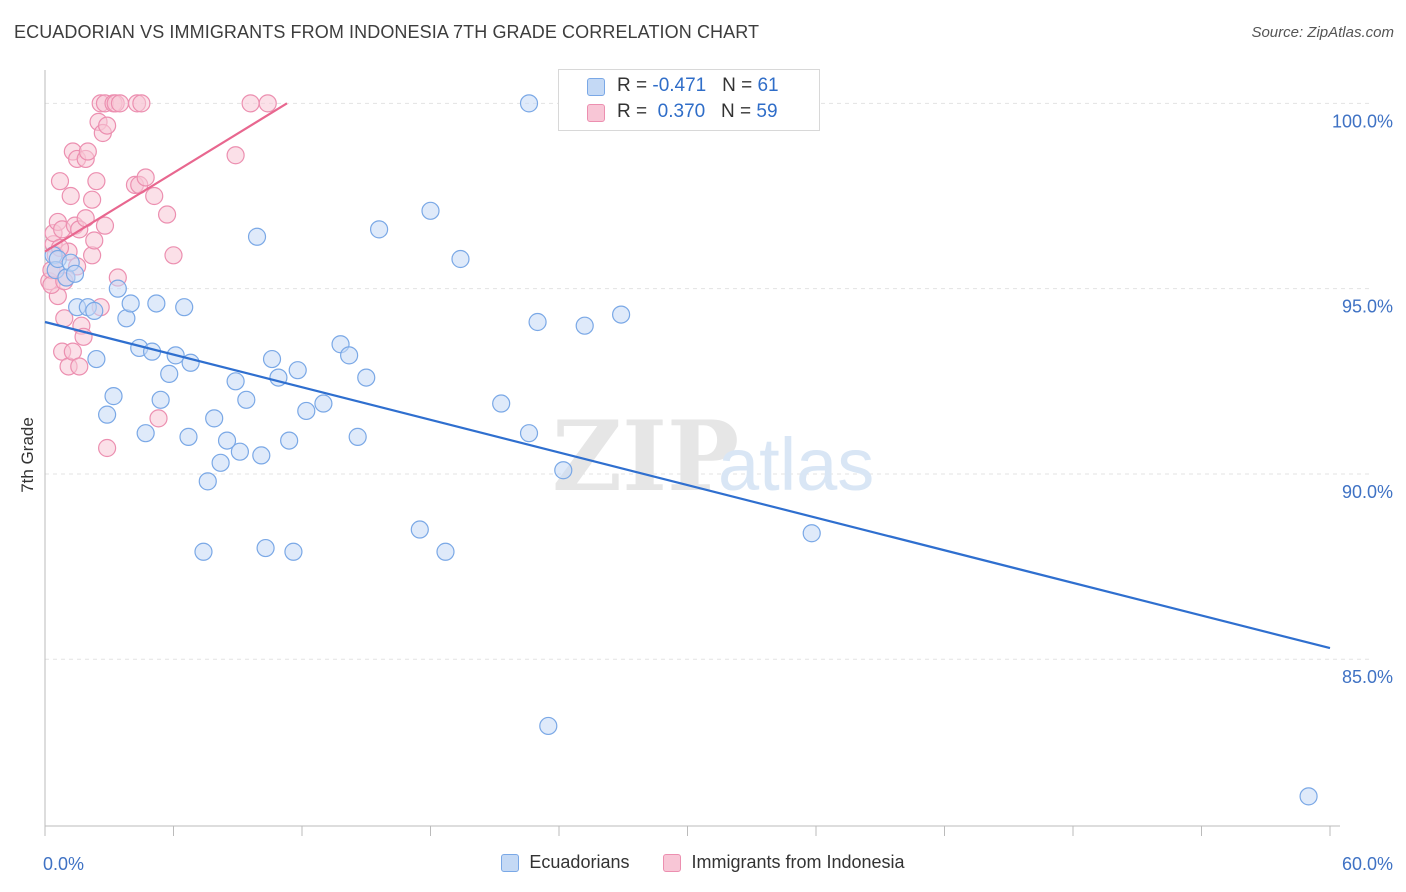 The image size is (1406, 892). I want to click on legend-item-indonesia: Immigrants from Indonesia, so click(784, 862).